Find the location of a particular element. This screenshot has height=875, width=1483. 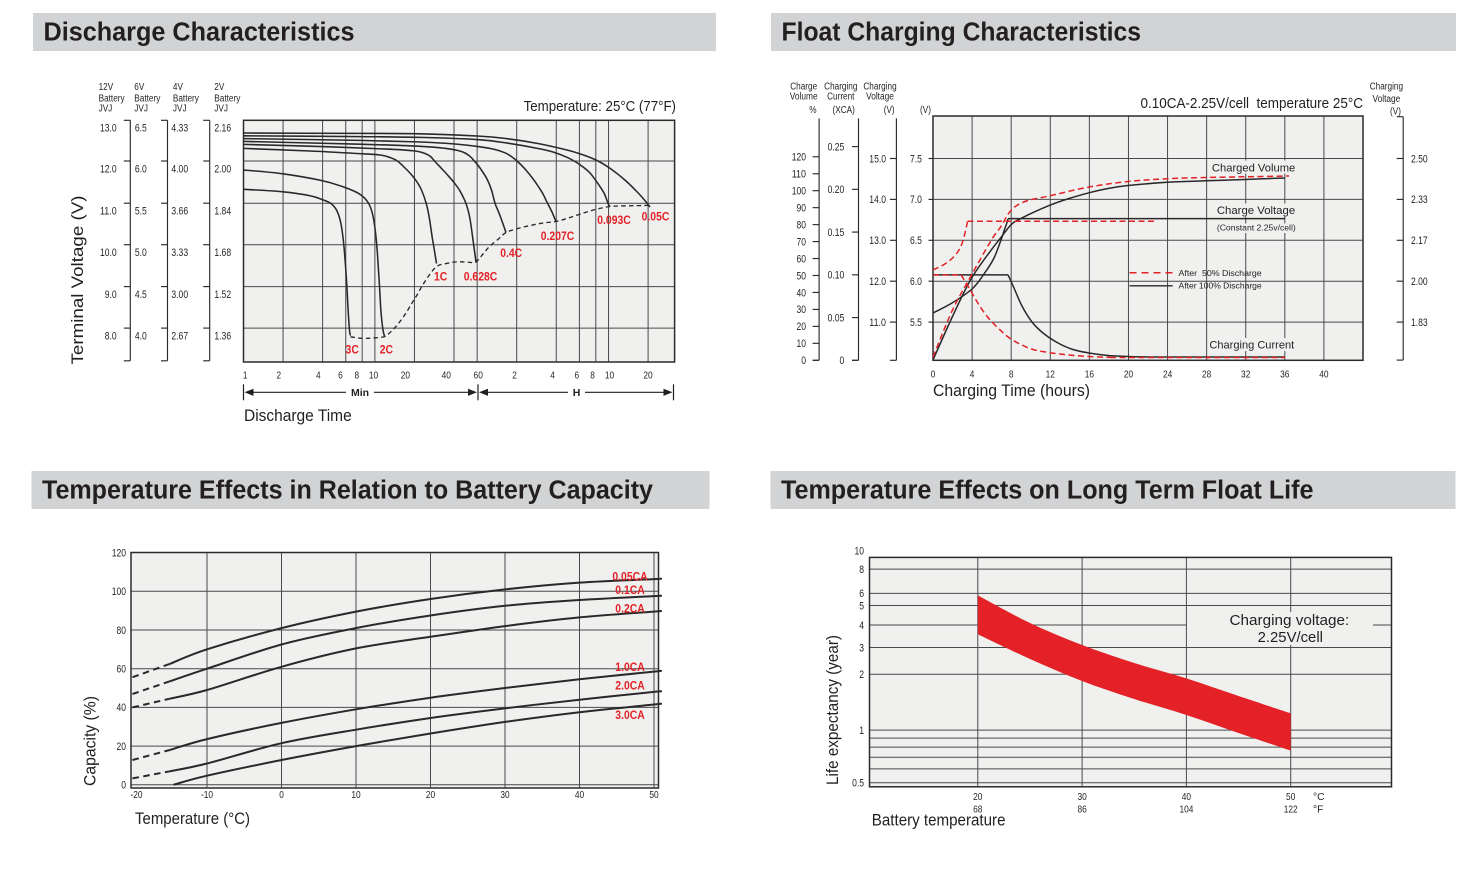

svg-text: Current is located at coordinates (840, 97).